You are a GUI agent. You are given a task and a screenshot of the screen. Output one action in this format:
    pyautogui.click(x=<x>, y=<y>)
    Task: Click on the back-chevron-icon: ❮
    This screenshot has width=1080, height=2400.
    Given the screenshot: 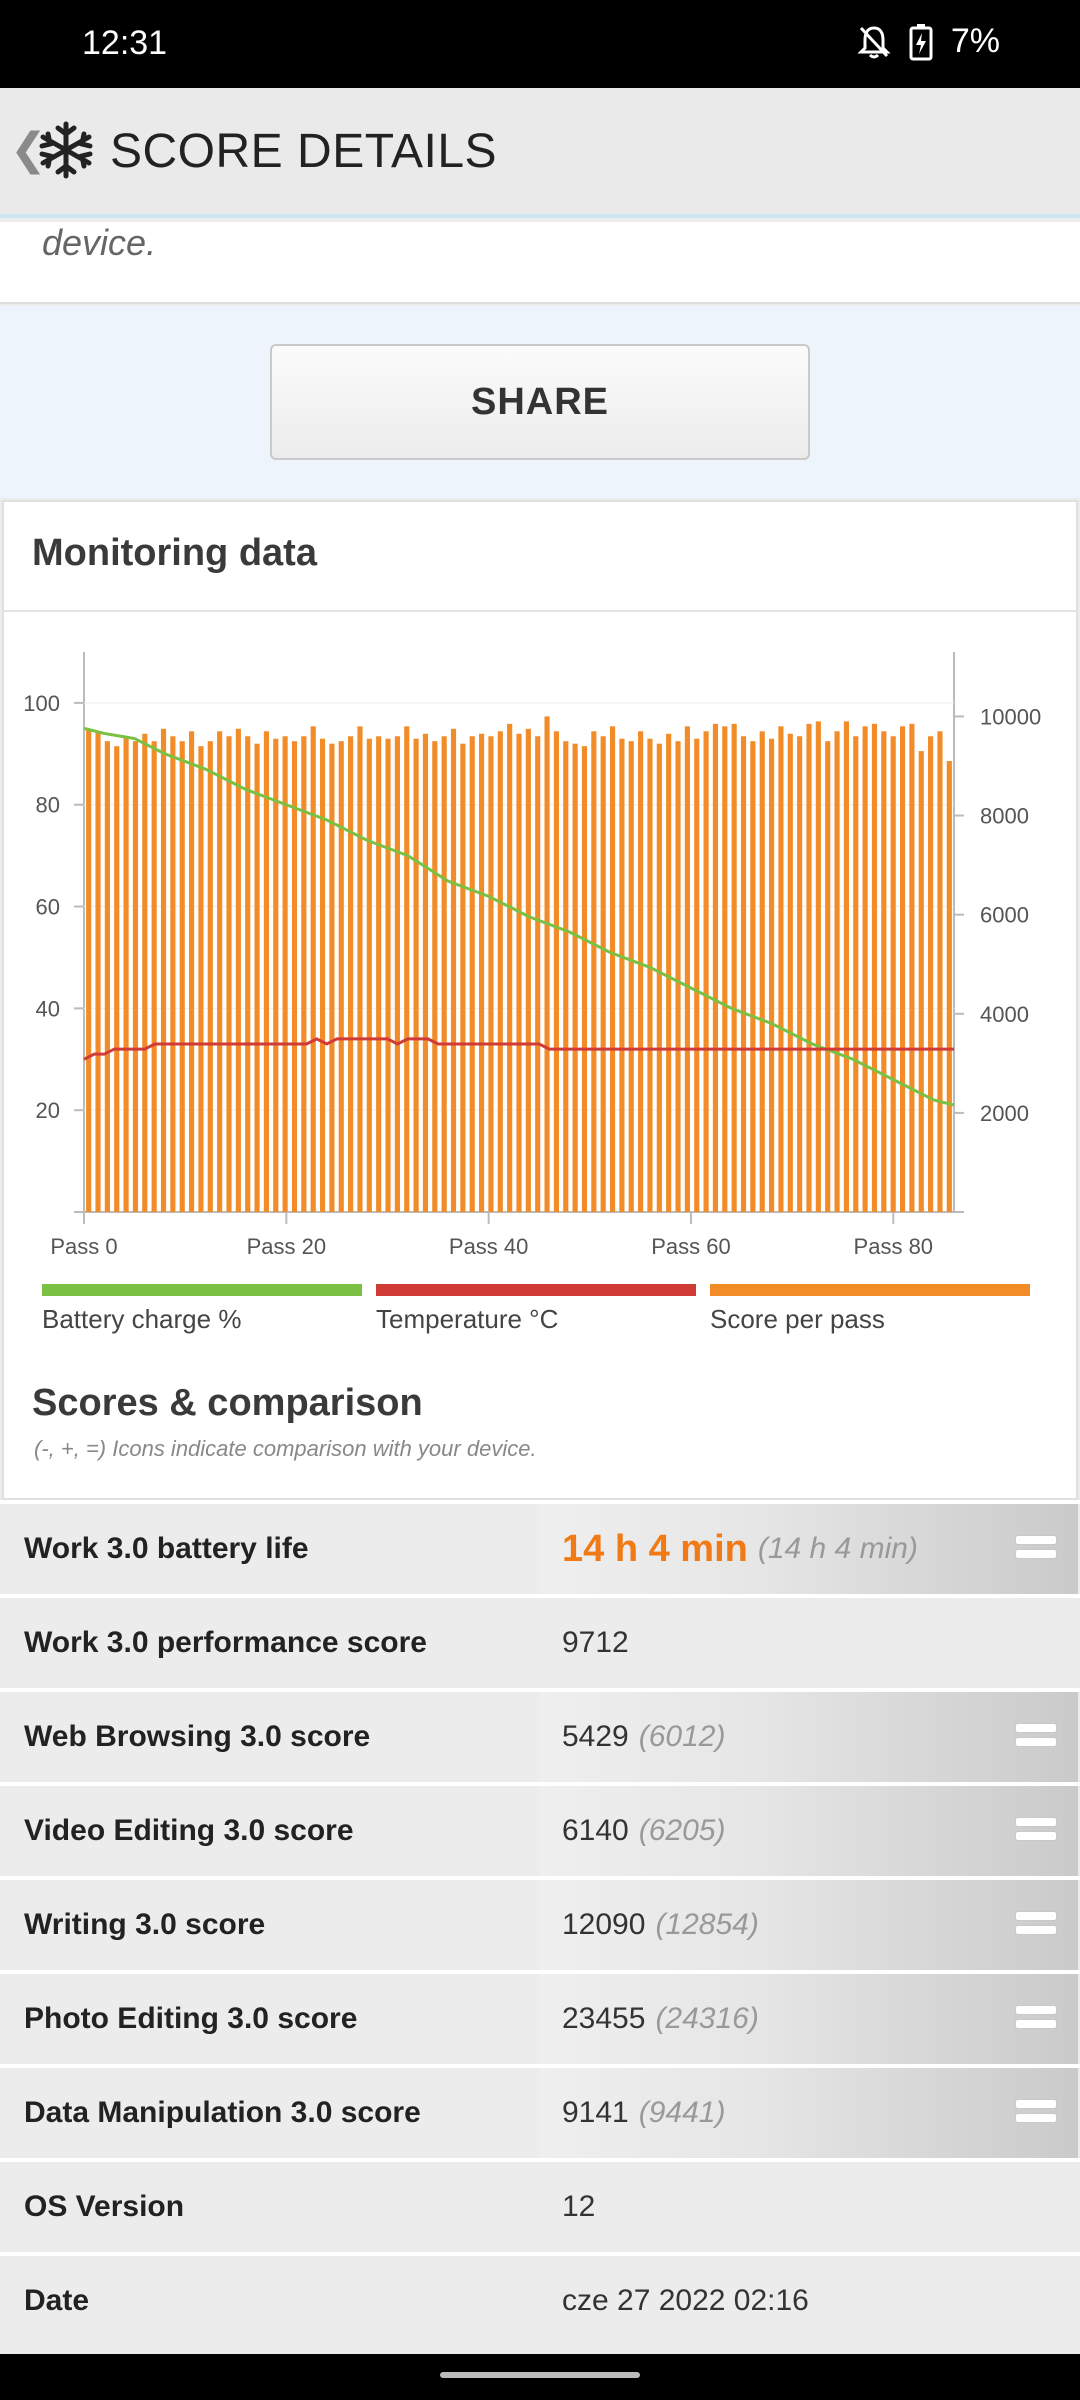 What is the action you would take?
    pyautogui.click(x=28, y=149)
    